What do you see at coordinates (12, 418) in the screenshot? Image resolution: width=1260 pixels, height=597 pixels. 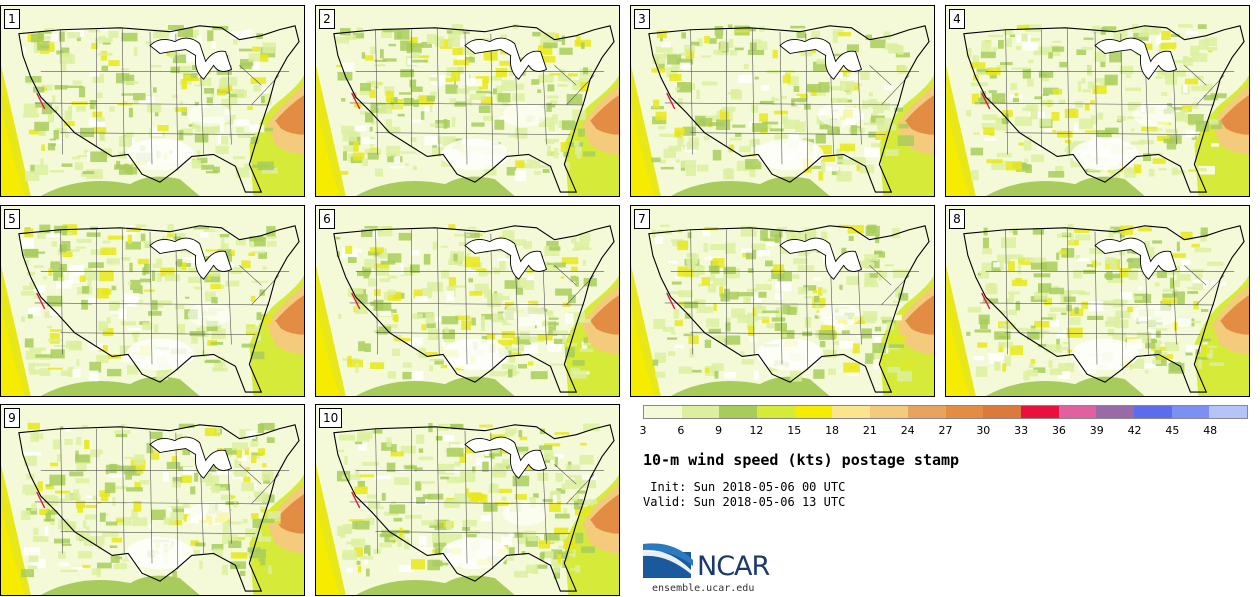 I see `member-number-label: 9` at bounding box center [12, 418].